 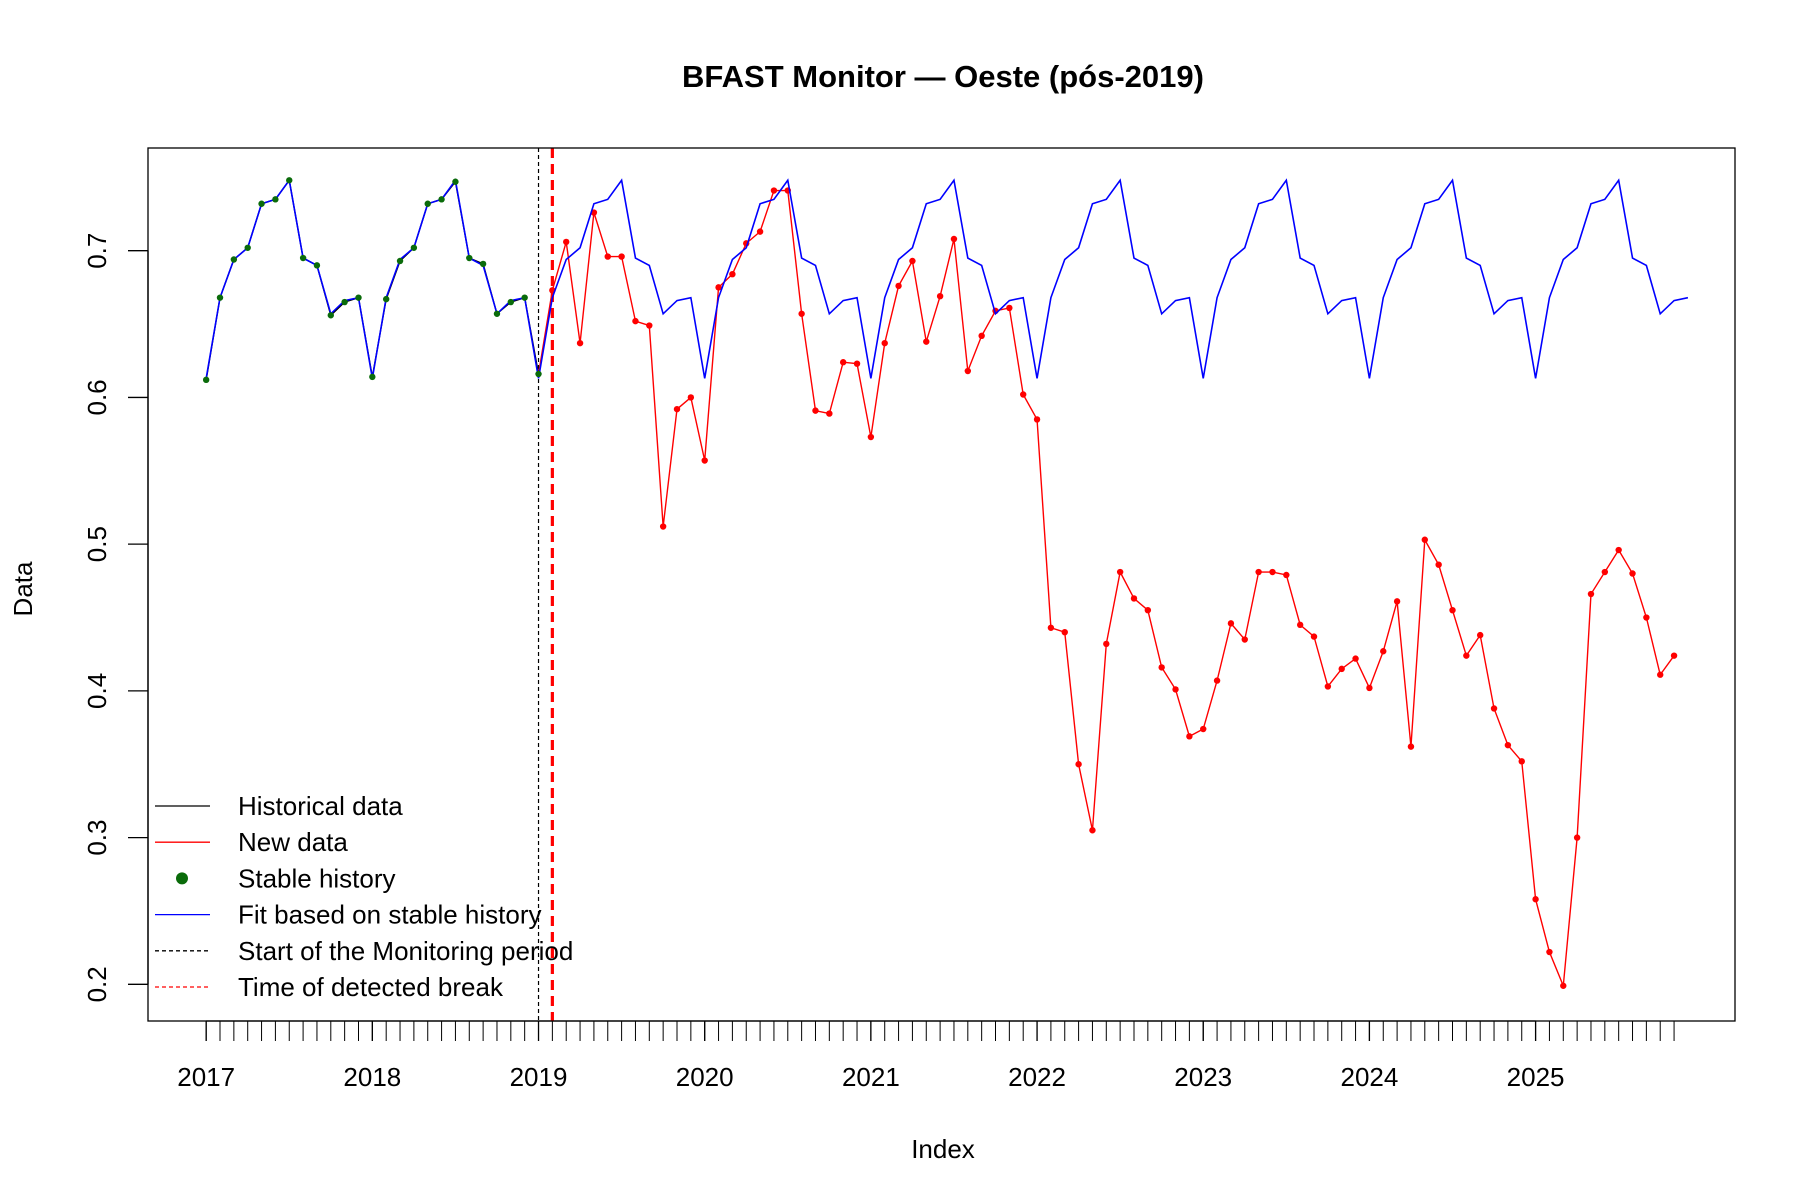 I want to click on x-tick-label: 2017, so click(x=206, y=1077).